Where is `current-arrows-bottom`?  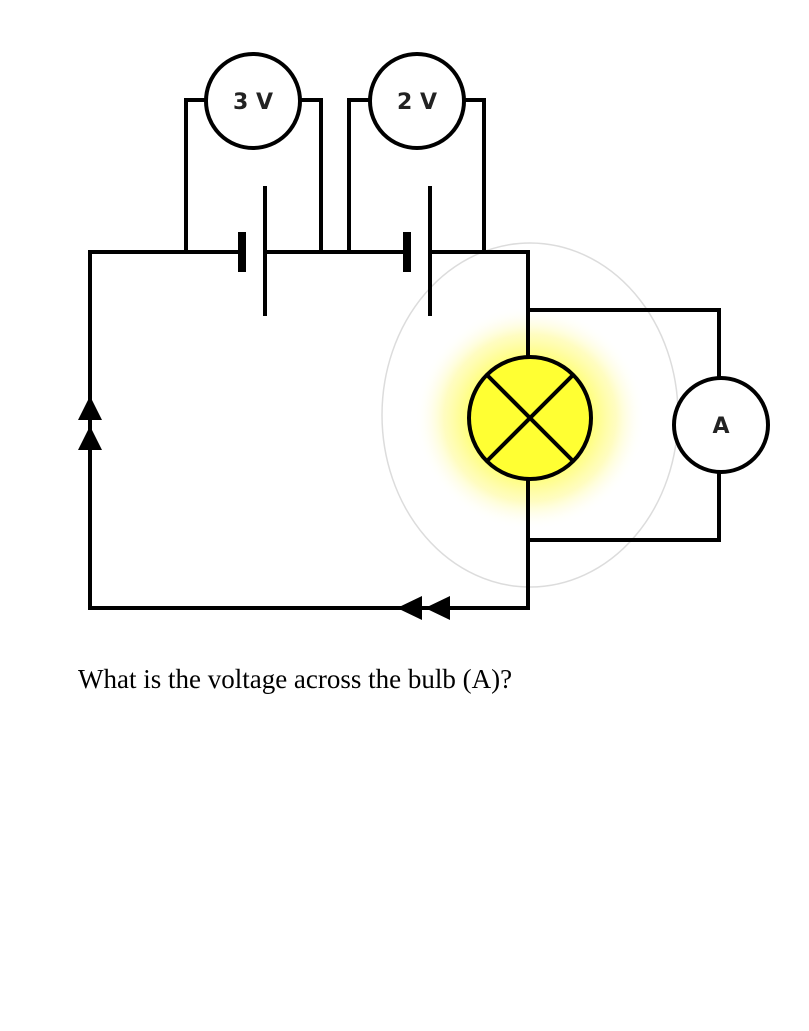
current-arrows-bottom is located at coordinates (423, 608).